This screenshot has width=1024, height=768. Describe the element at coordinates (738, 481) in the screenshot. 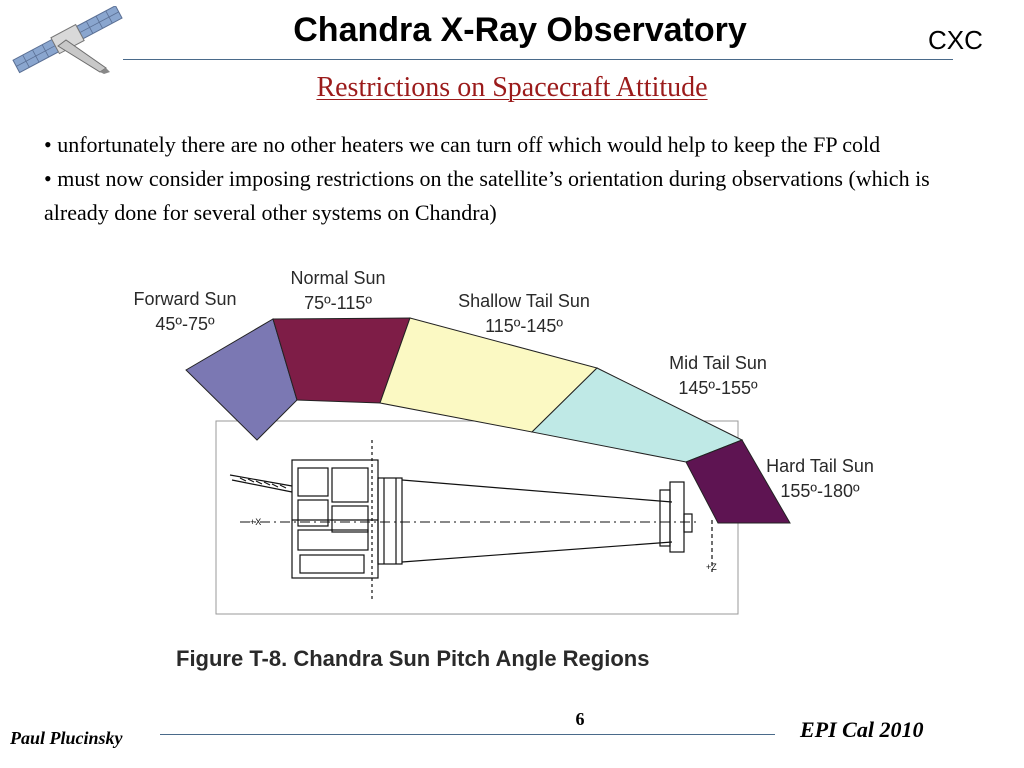

I see `region-hard-tail-sun` at that location.